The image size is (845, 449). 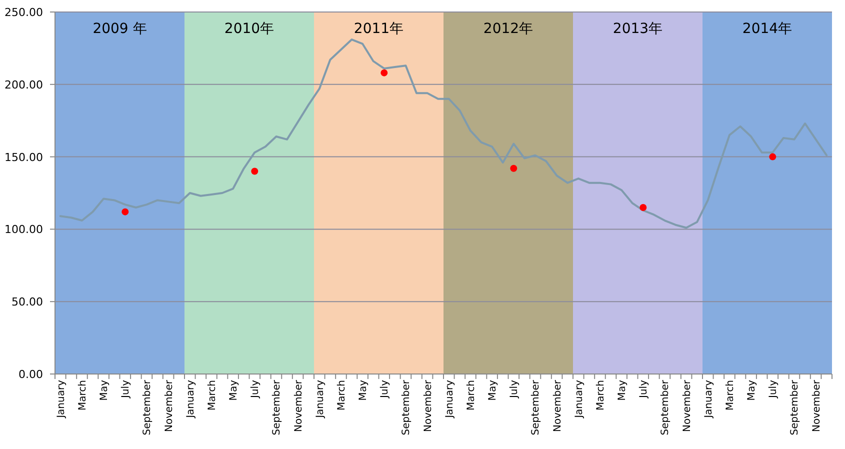 What do you see at coordinates (379, 29) in the screenshot?
I see `annotation: 2011年` at bounding box center [379, 29].